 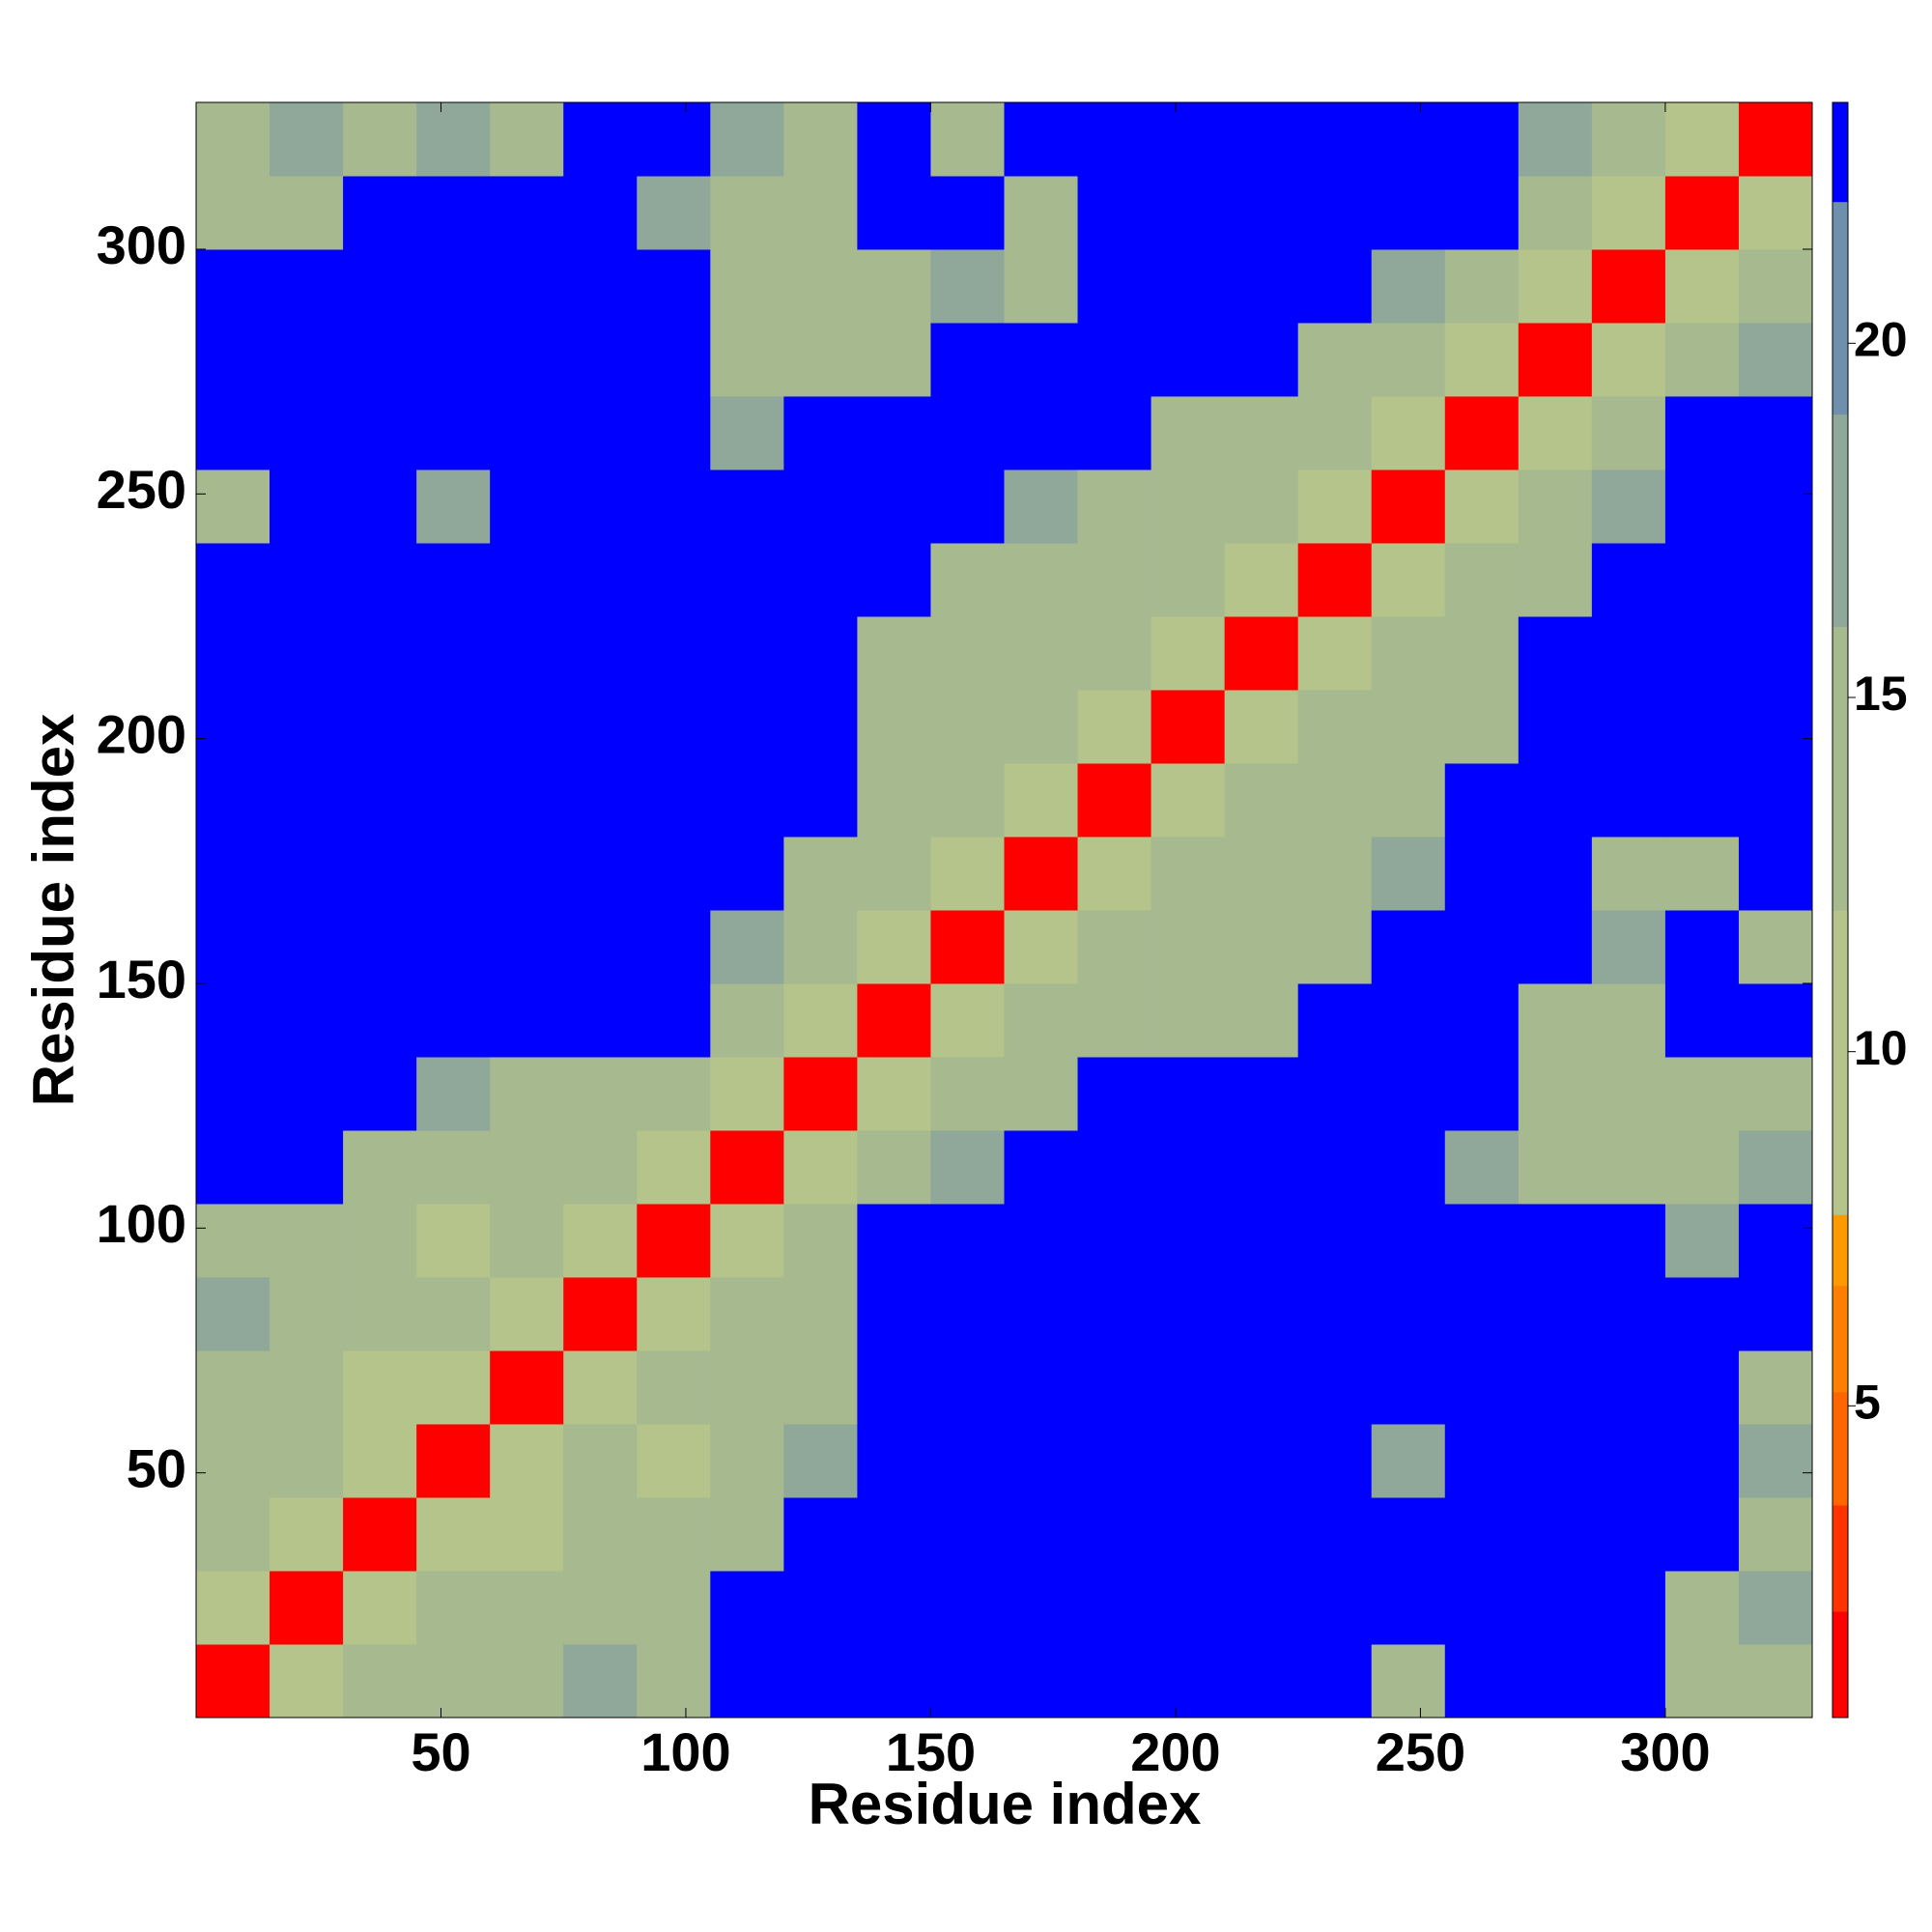 What do you see at coordinates (1867, 1403) in the screenshot?
I see `colorbar-tick-label: 5` at bounding box center [1867, 1403].